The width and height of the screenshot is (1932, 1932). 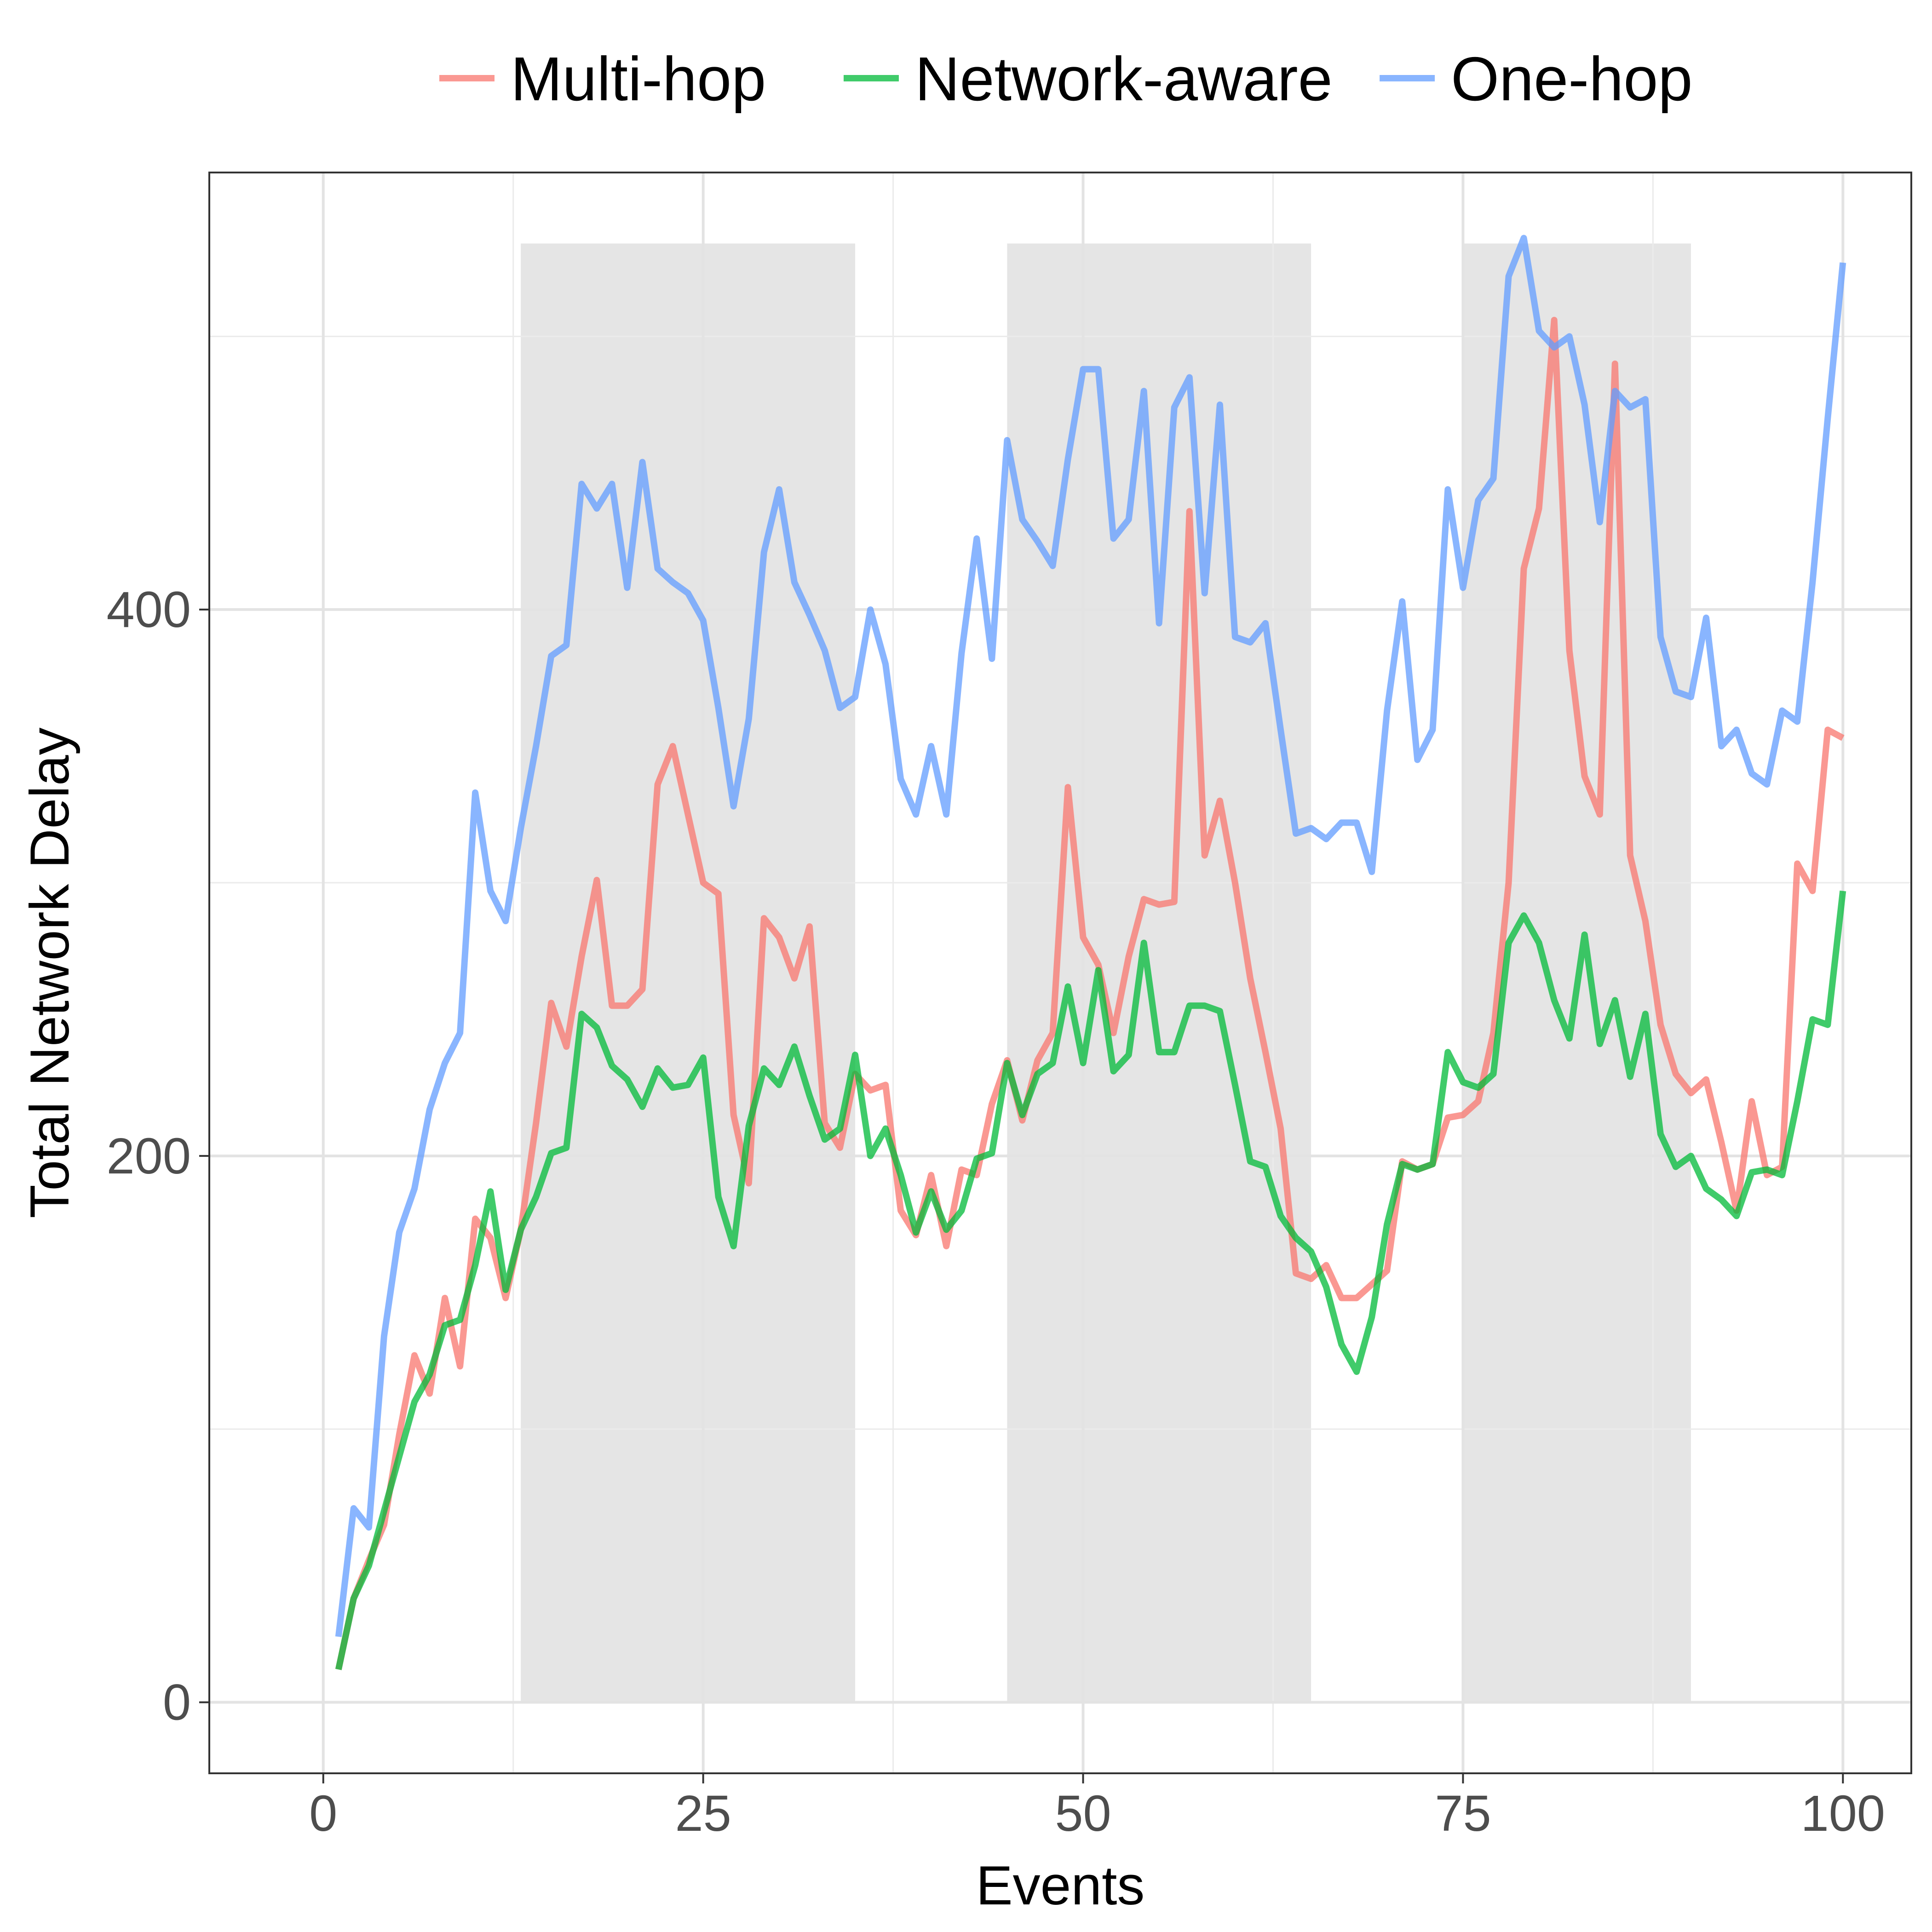 I want to click on y-tick-label: 0, so click(x=177, y=1702).